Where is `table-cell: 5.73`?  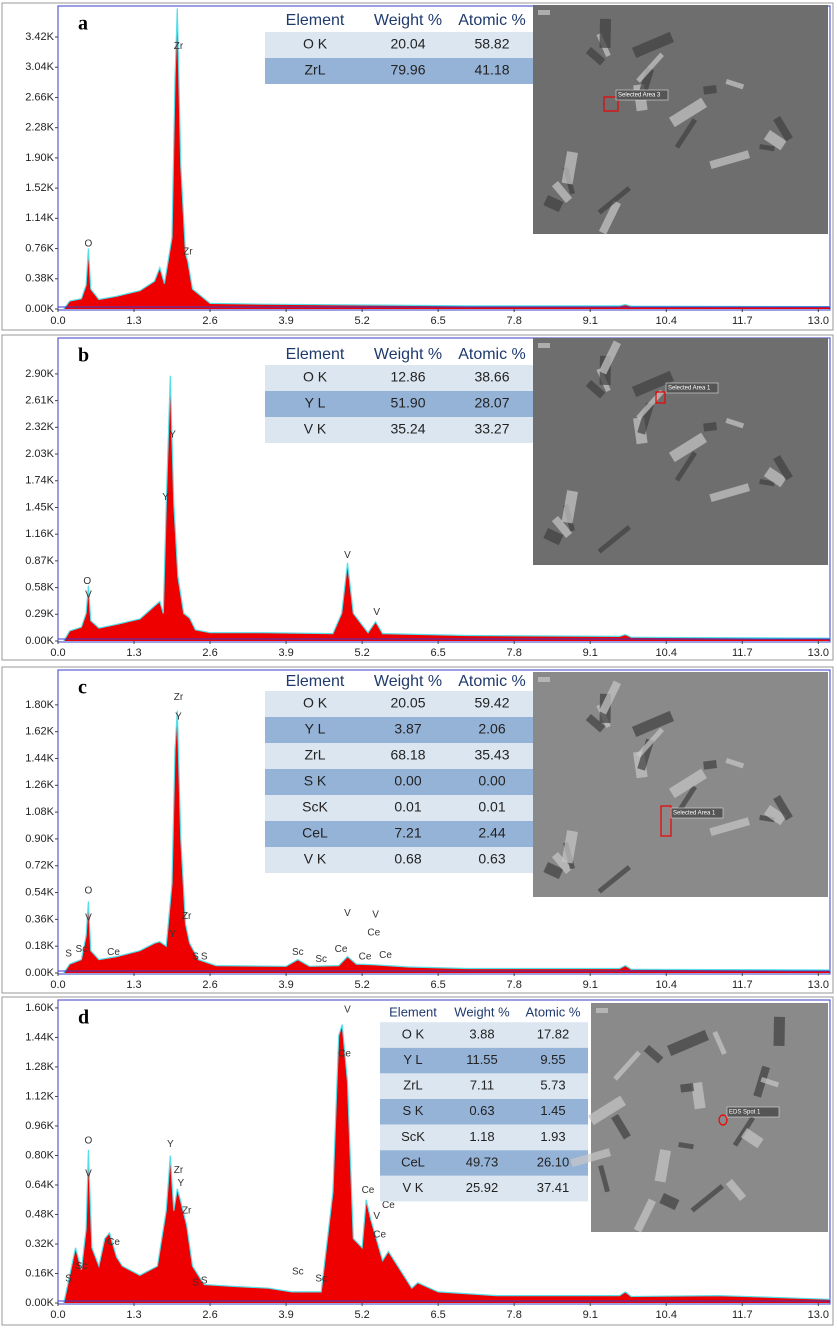 table-cell: 5.73 is located at coordinates (552, 1085).